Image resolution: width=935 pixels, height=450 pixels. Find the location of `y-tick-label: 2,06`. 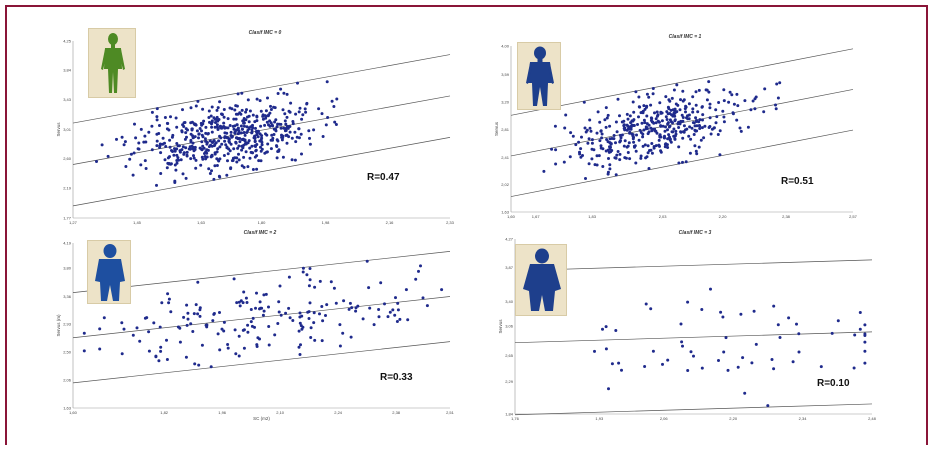

y-tick-label: 2,06 is located at coordinates (67, 380).